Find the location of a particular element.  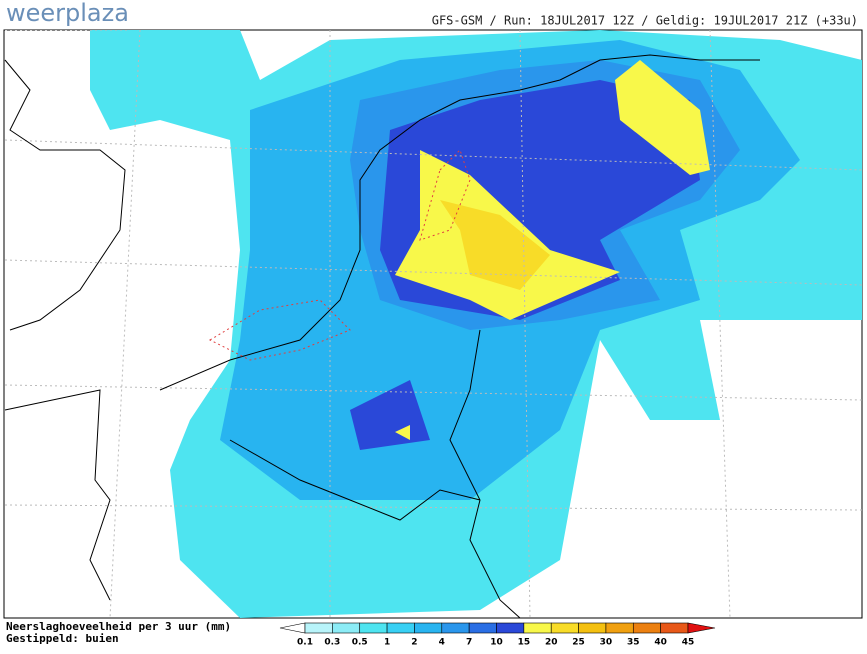

colorbar: 0.1 0.3 0.5 1 2 4 7 10 15 20 25 30 35 40 45 is located at coordinates (497, 635).